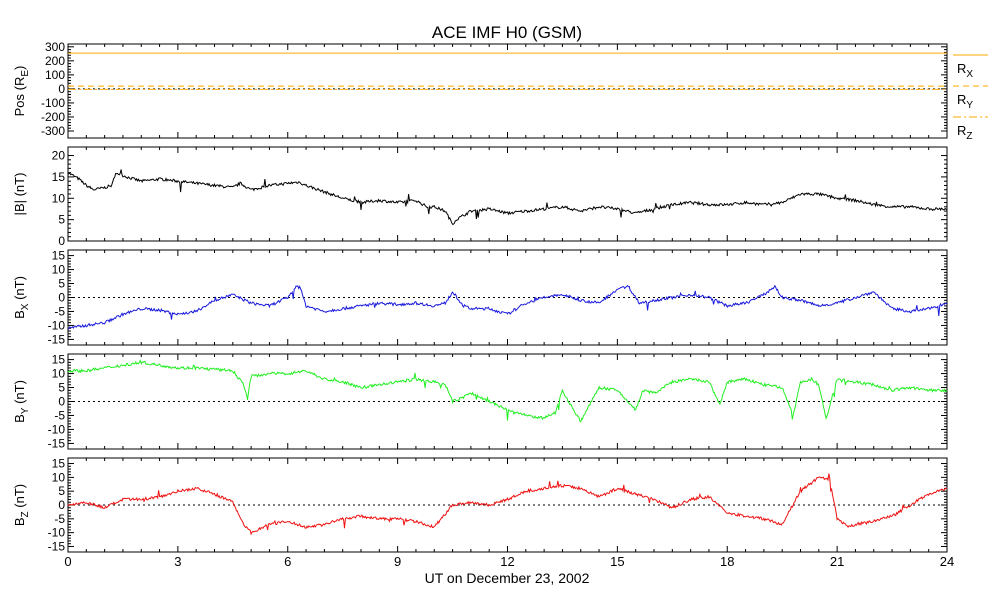  Describe the element at coordinates (59, 156) in the screenshot. I see `y-tick-label: 20` at that location.